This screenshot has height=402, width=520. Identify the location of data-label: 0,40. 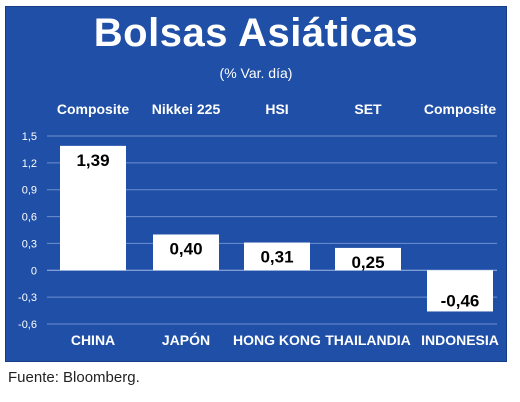
(185, 248).